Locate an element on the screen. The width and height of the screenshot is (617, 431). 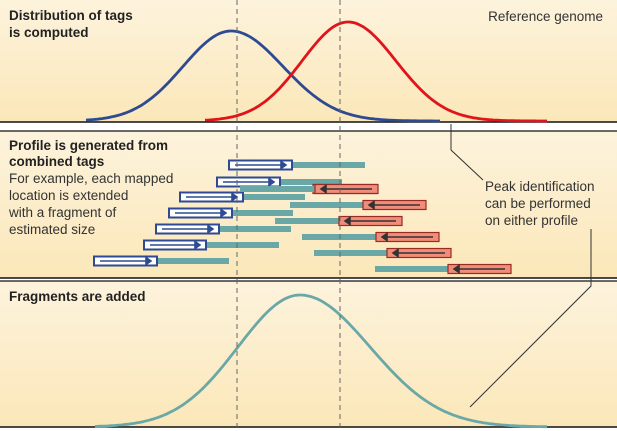
callout-line-upper is located at coordinates (467, 152).